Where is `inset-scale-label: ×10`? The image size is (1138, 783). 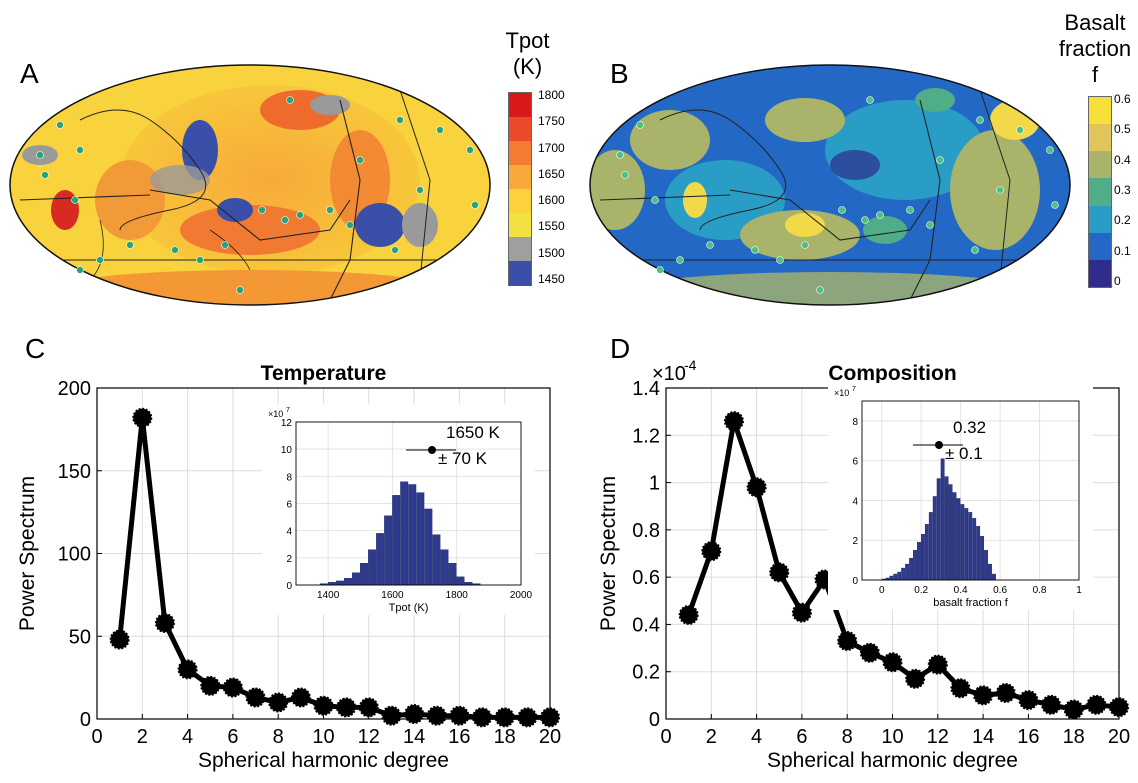
inset-scale-label: ×10 is located at coordinates (275, 414).